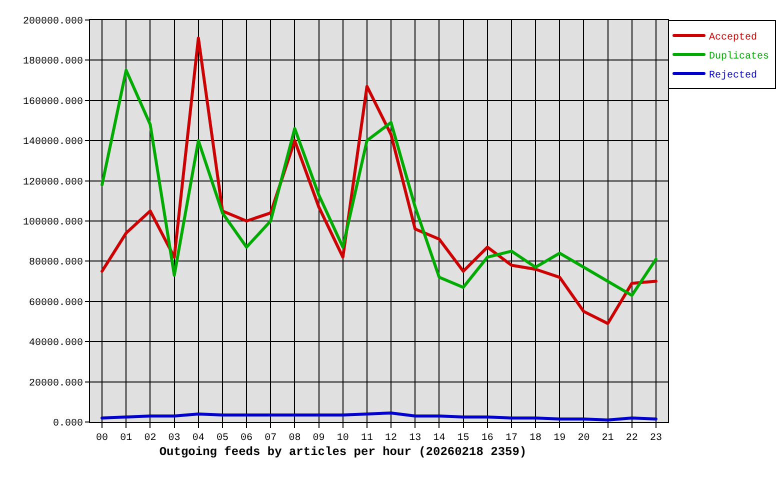  Describe the element at coordinates (270, 438) in the screenshot. I see `x-tick-label: 07` at that location.